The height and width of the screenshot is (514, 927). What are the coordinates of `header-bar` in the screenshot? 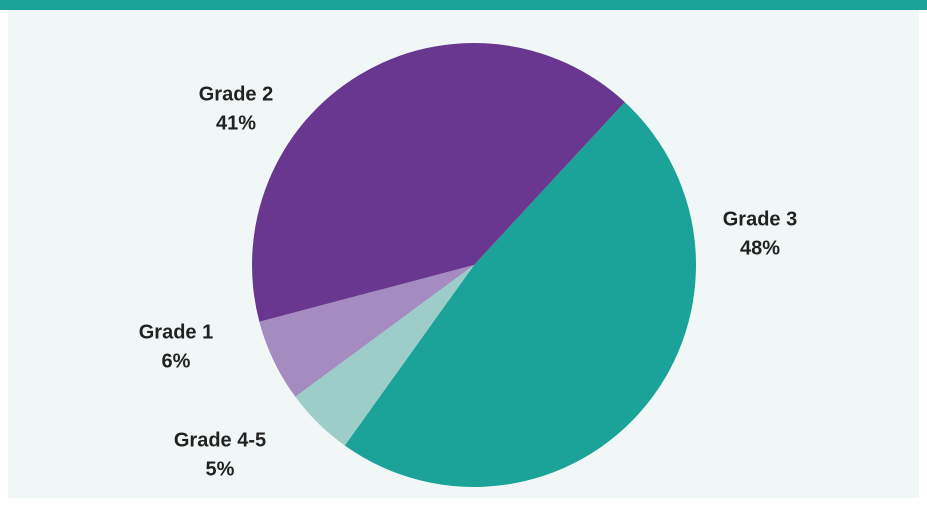 It's located at (463, 5).